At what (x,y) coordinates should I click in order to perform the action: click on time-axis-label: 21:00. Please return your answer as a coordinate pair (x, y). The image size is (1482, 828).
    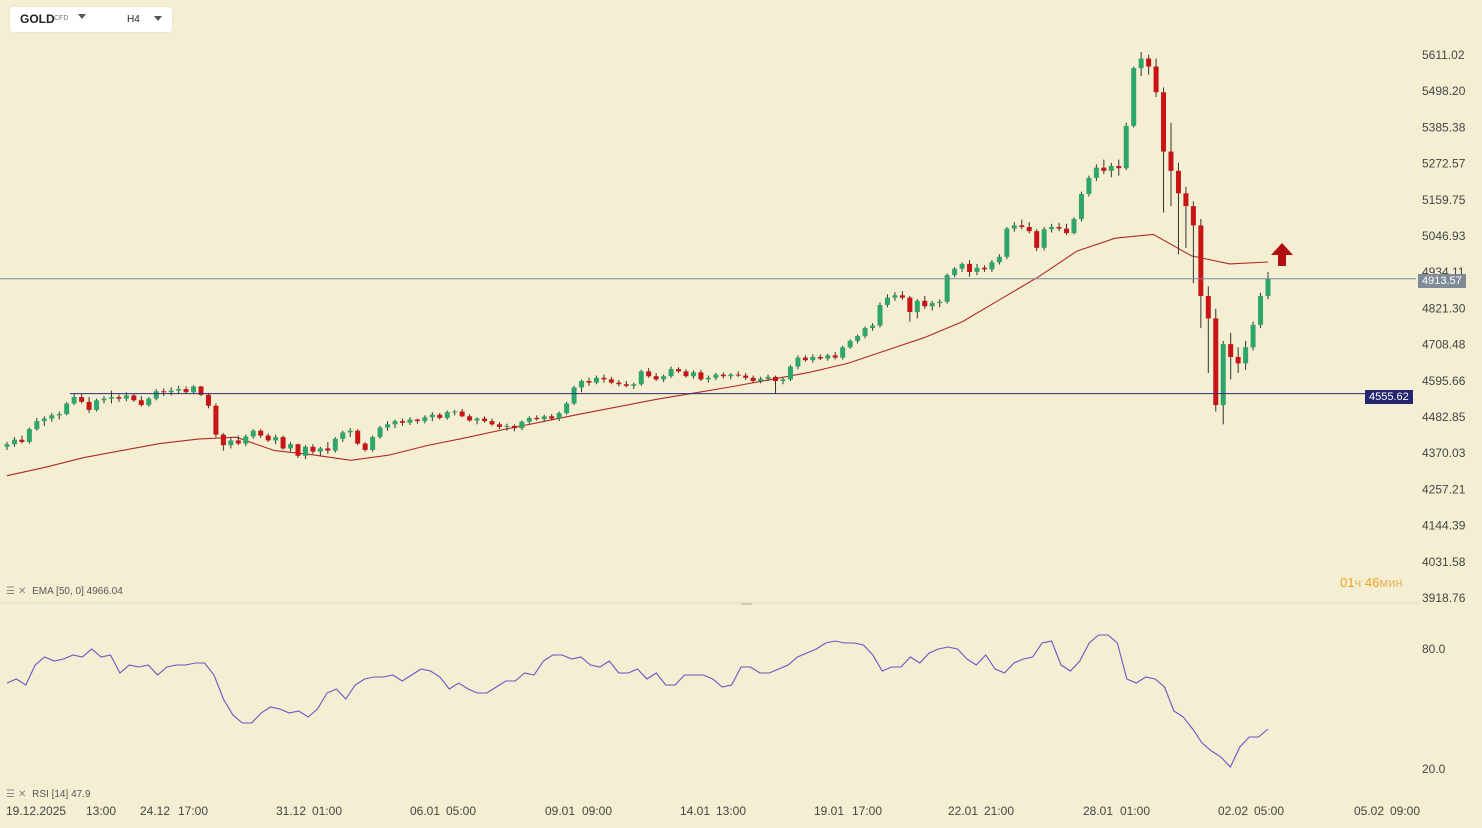
    Looking at the image, I should click on (999, 811).